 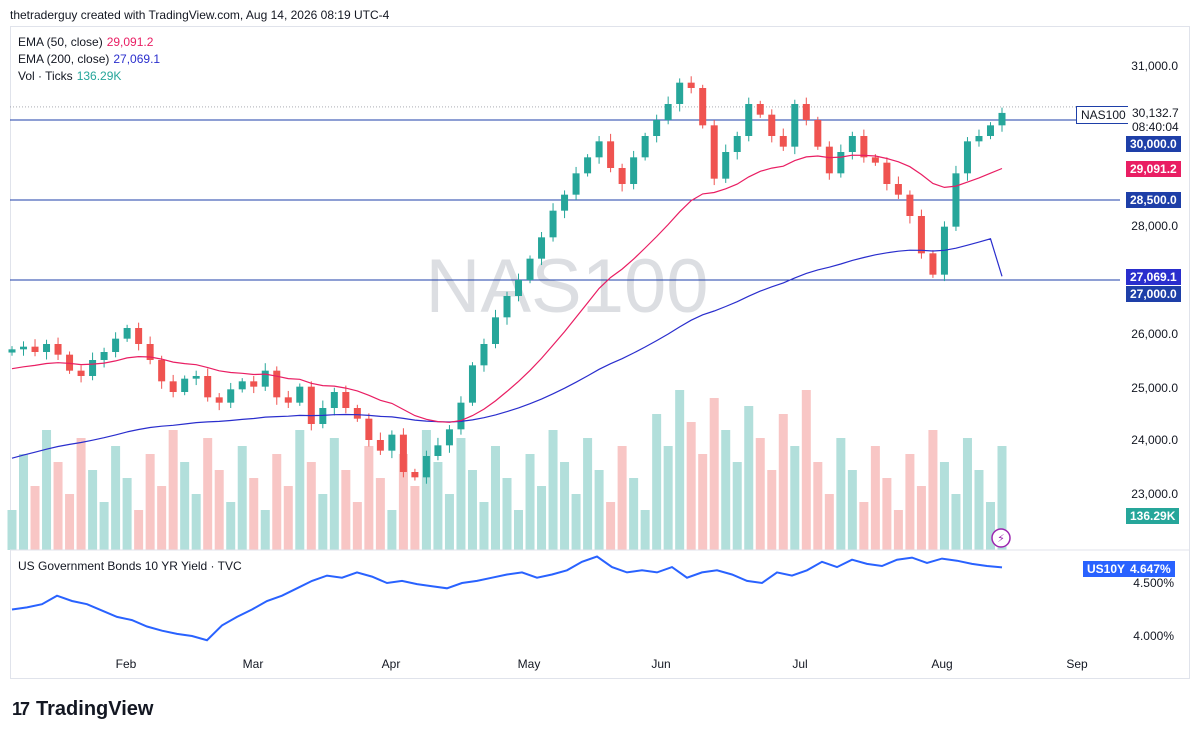 I want to click on price-axis-tick: 24,000.0, so click(x=1154, y=440).